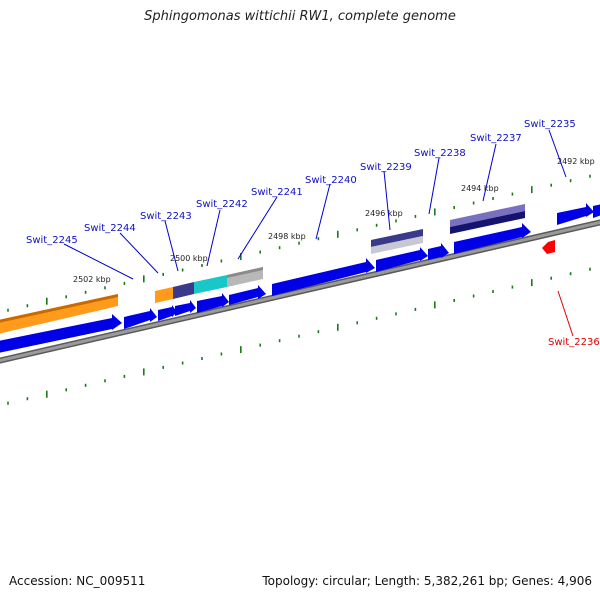 Image resolution: width=600 pixels, height=600 pixels. I want to click on tick-label-2494: 2494 kbp, so click(480, 188).